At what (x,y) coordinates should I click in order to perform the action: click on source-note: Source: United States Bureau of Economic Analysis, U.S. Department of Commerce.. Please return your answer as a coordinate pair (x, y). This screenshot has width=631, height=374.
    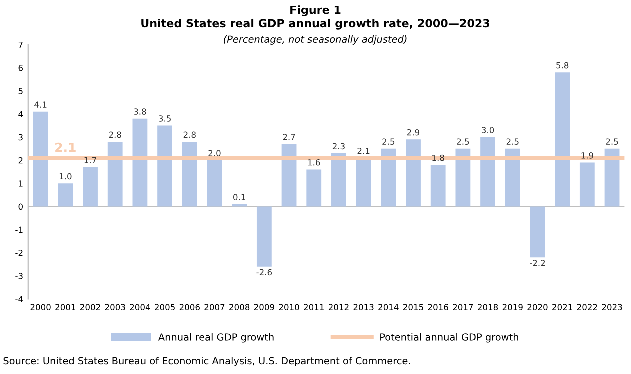
    Looking at the image, I should click on (207, 362).